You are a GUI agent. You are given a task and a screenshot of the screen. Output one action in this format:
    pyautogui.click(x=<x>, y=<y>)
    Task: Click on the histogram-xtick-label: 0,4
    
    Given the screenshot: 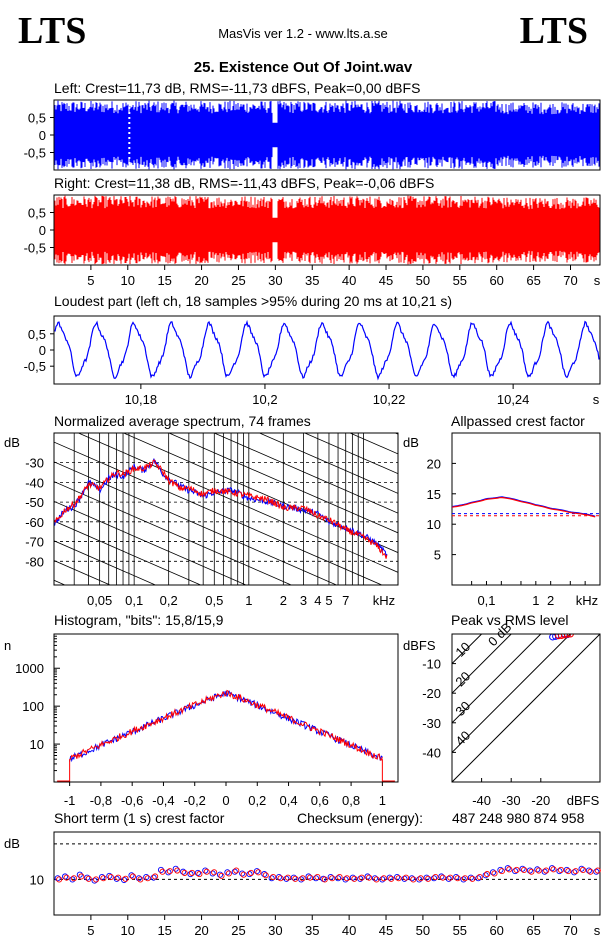 What is the action you would take?
    pyautogui.click(x=289, y=800)
    